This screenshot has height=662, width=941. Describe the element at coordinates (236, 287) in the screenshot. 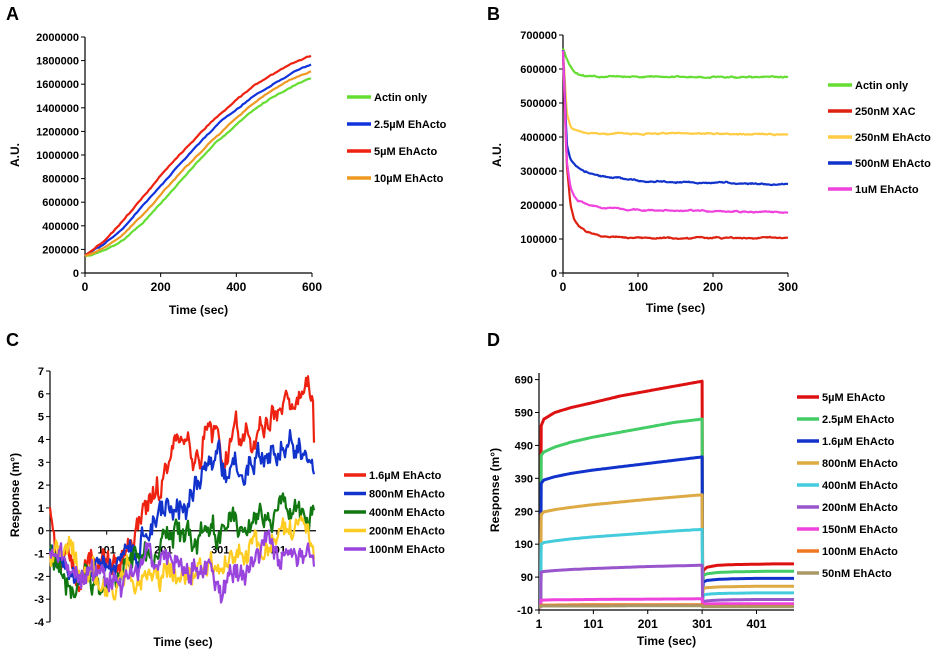

I see `x-tick-label: 400` at that location.